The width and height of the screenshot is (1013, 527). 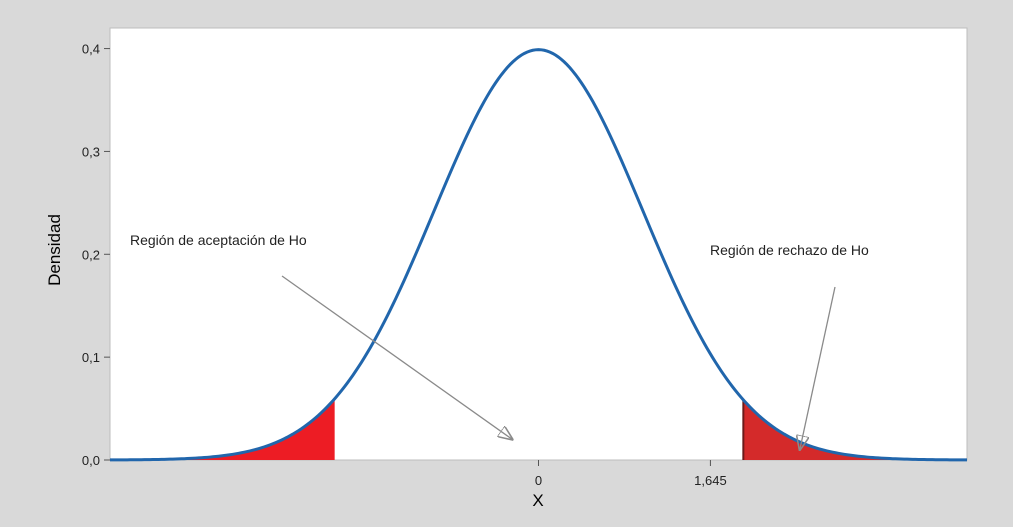 I want to click on y-axis-label: Densidad, so click(x=54, y=250).